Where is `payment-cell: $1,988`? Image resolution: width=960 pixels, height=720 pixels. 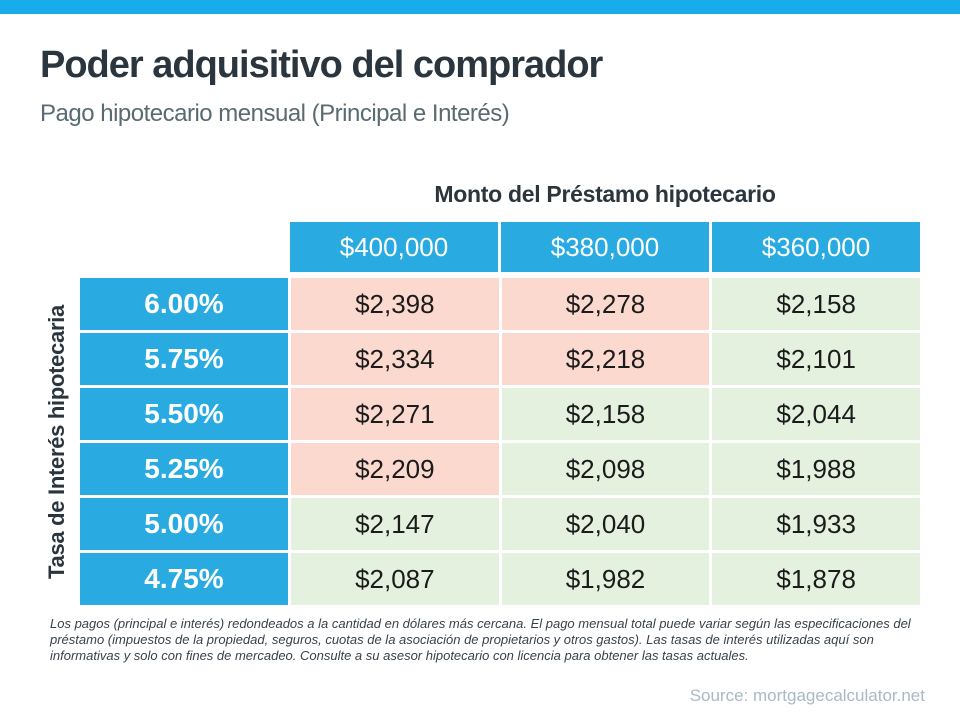
payment-cell: $1,988 is located at coordinates (816, 469).